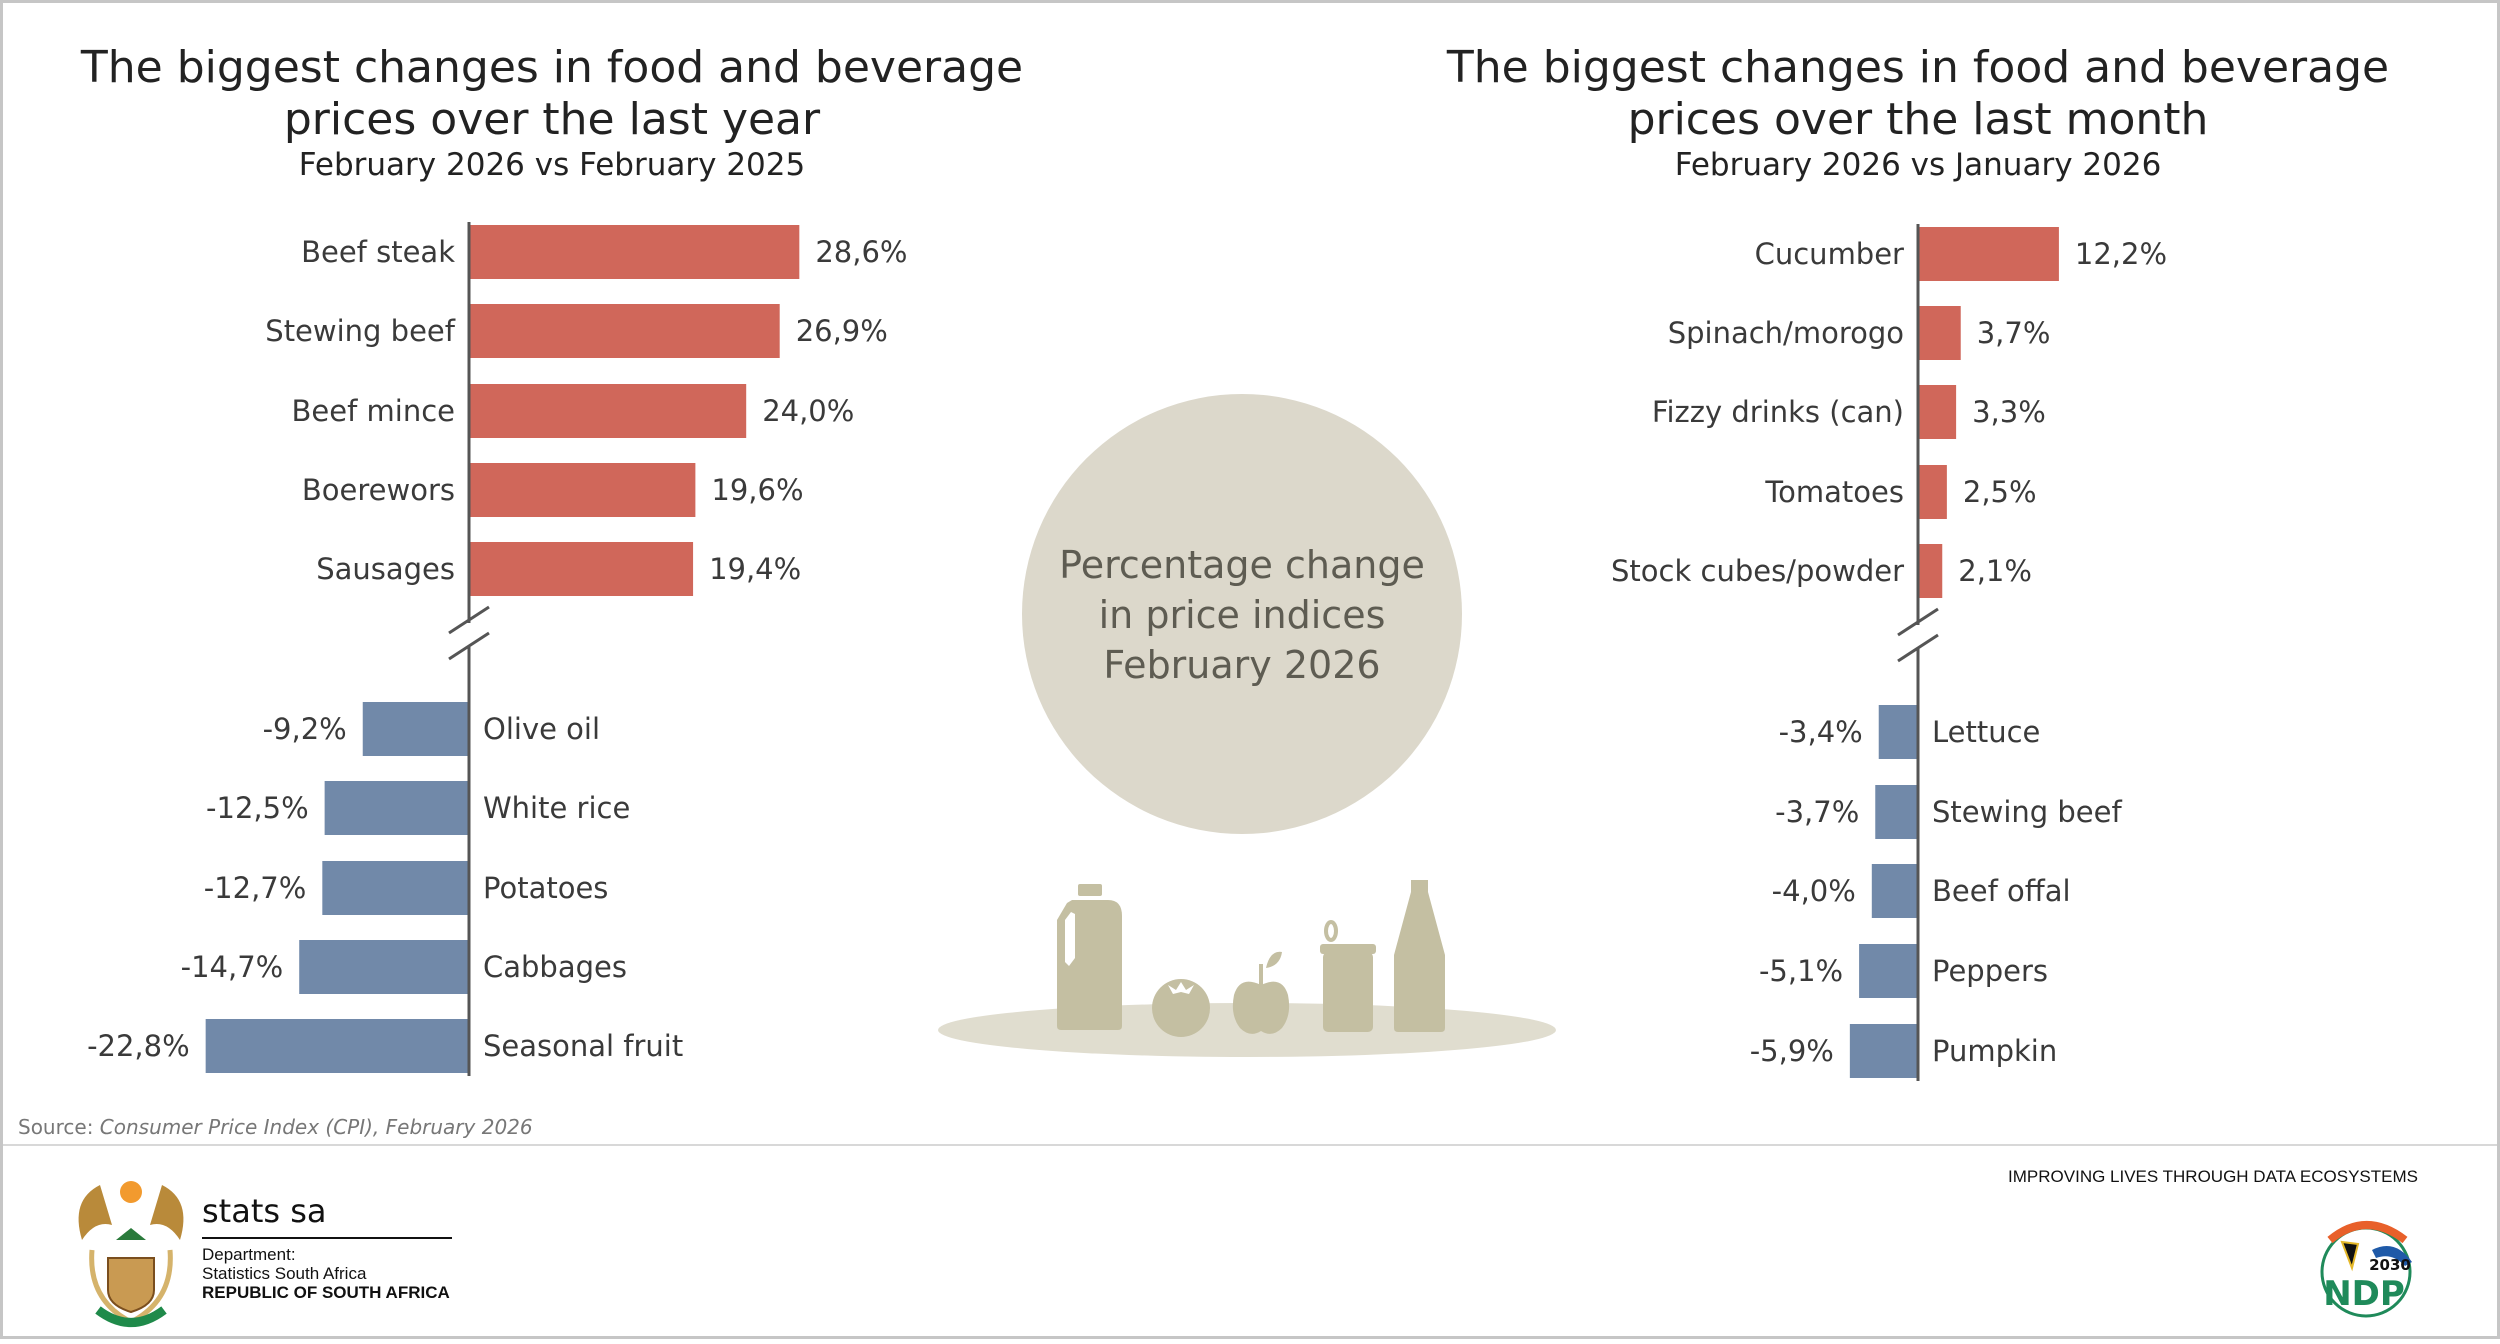 The width and height of the screenshot is (2500, 1344). Describe the element at coordinates (2366, 1269) in the screenshot. I see `ndp-2030-logo: 2030 NDP` at that location.